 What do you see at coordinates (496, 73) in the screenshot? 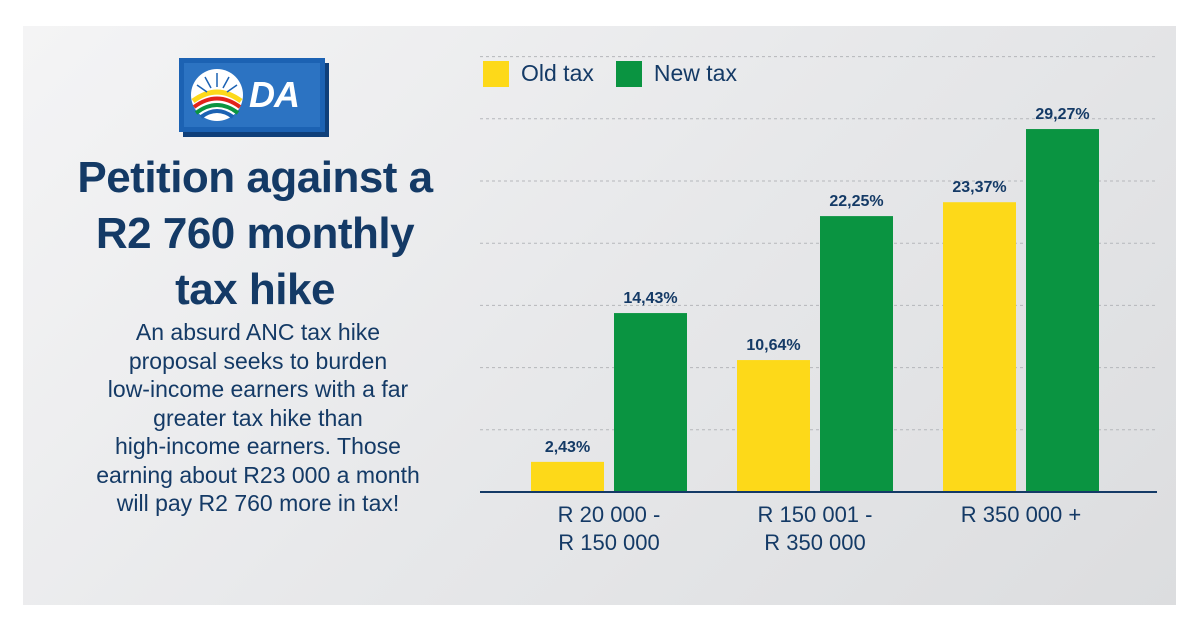
I see `legend-swatch-old` at bounding box center [496, 73].